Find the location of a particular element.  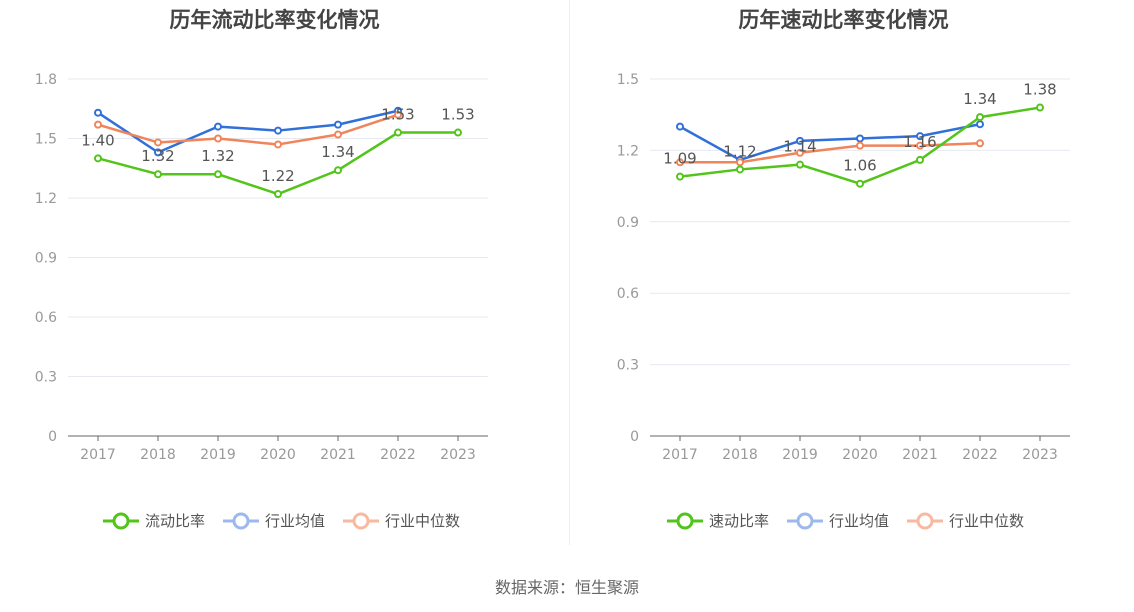

data-label: 1.40 is located at coordinates (97, 140).